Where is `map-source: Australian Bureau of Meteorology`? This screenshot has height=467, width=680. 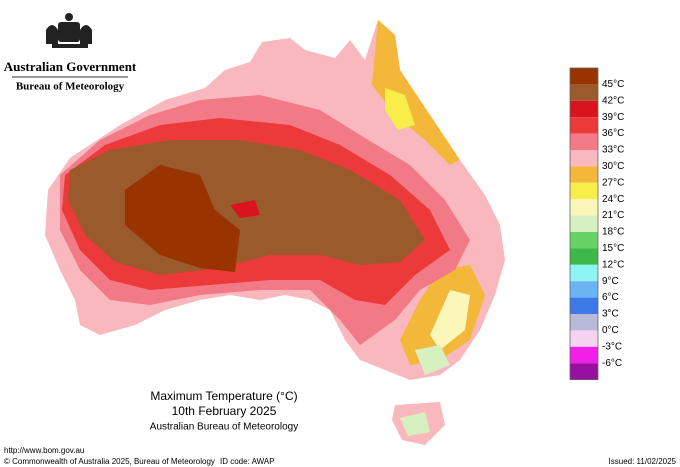 map-source: Australian Bureau of Meteorology is located at coordinates (224, 427).